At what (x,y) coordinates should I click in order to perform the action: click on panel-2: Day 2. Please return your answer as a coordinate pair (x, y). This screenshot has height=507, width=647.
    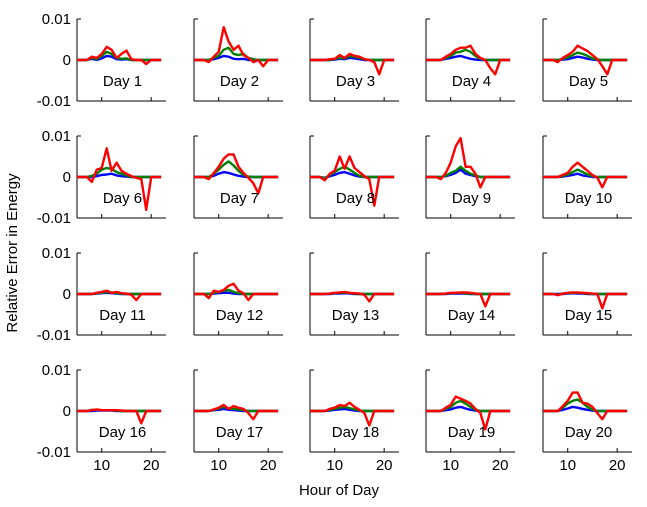
    Looking at the image, I should click on (238, 60).